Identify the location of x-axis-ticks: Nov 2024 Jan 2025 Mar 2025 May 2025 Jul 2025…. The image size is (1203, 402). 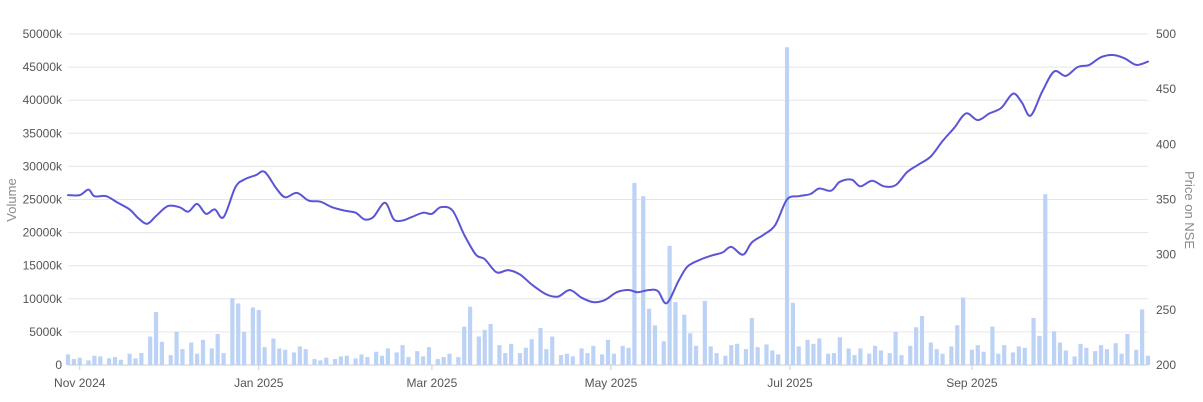
(526, 377).